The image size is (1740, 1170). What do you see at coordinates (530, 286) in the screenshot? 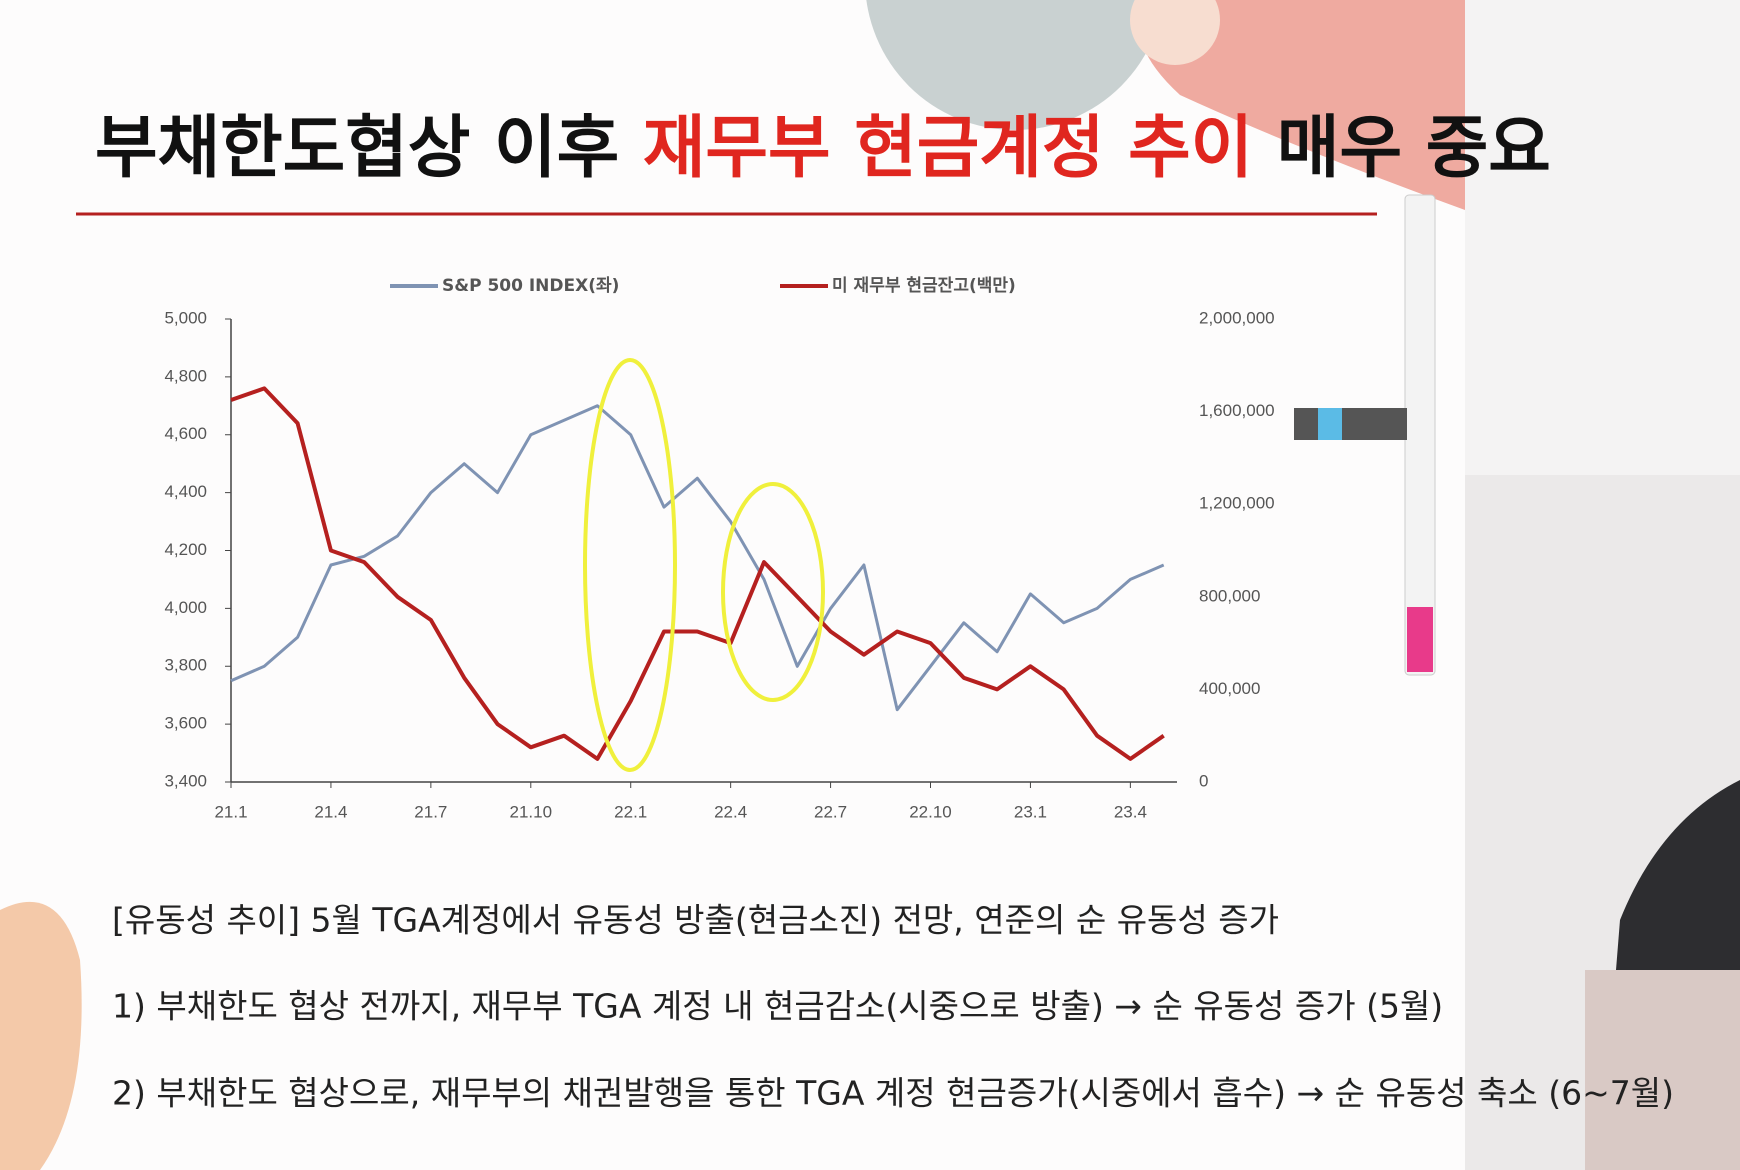
I see `legend-label: S&P 500 INDEX(좌)` at bounding box center [530, 286].